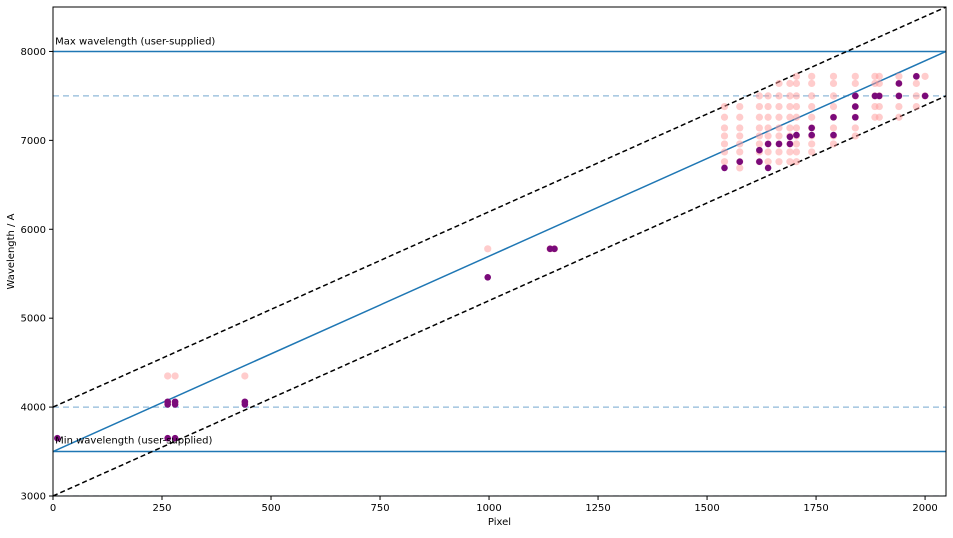 The image size is (953, 538). I want to click on min-wavelength-label: Min wavelength (user-supplied), so click(133, 441).